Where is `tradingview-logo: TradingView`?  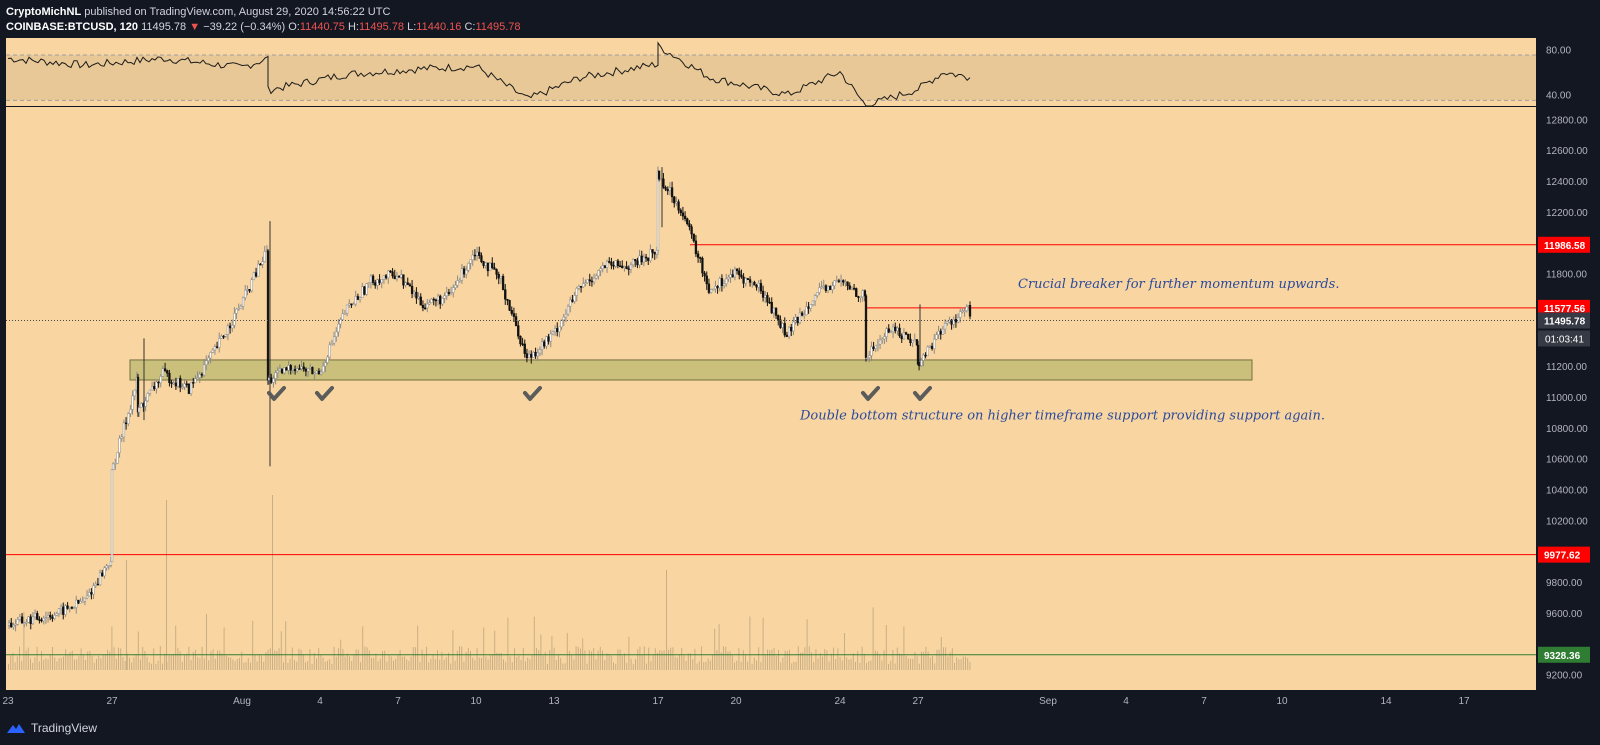
tradingview-logo: TradingView is located at coordinates (51, 728).